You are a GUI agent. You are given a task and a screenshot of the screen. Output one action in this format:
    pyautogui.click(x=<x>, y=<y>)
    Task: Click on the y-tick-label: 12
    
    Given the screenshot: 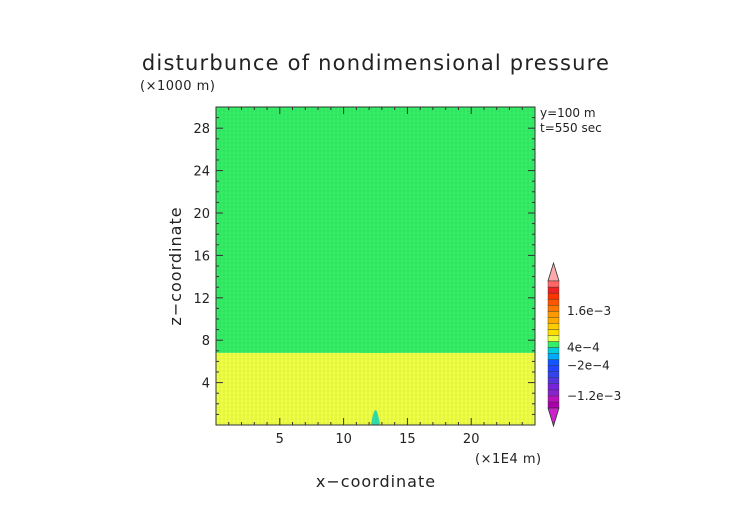 What is the action you would take?
    pyautogui.click(x=201, y=299)
    